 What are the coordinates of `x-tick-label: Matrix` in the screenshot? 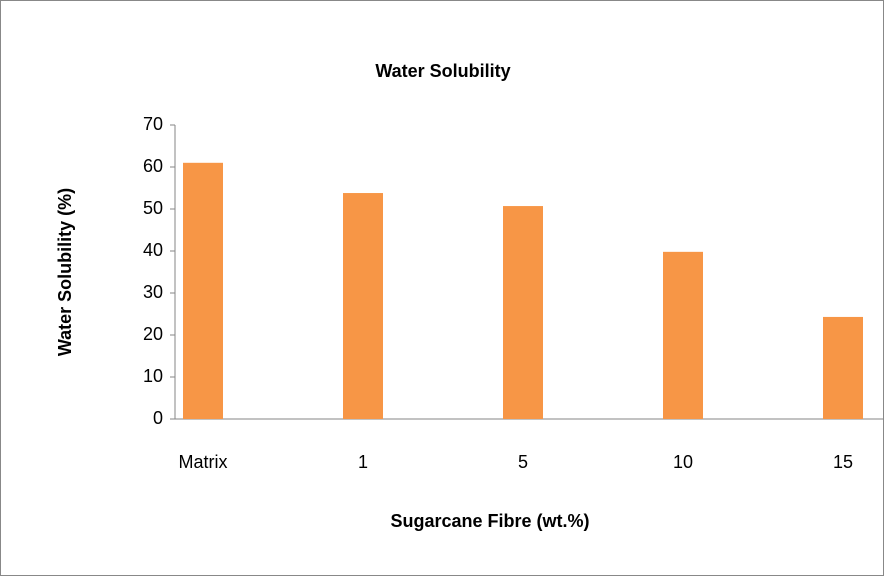 It's located at (203, 462).